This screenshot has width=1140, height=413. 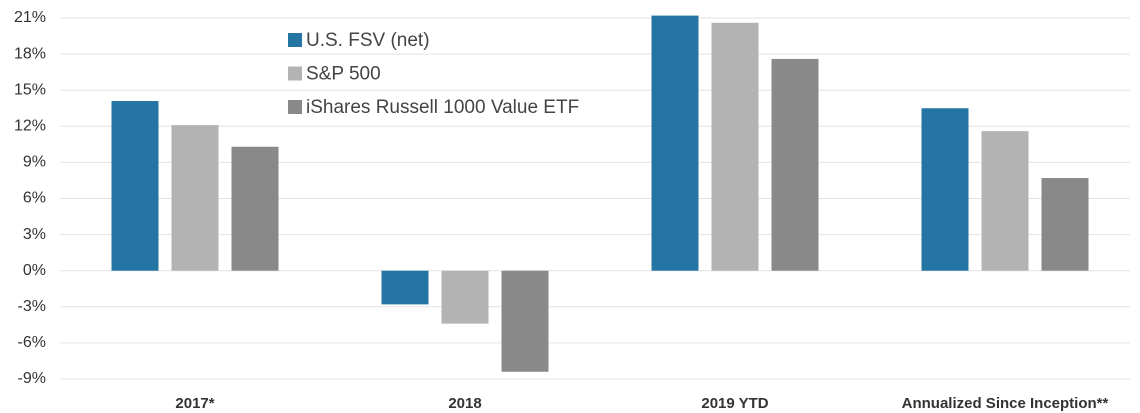 I want to click on x-tick-label: Annualized Since Inception**, so click(x=1005, y=403).